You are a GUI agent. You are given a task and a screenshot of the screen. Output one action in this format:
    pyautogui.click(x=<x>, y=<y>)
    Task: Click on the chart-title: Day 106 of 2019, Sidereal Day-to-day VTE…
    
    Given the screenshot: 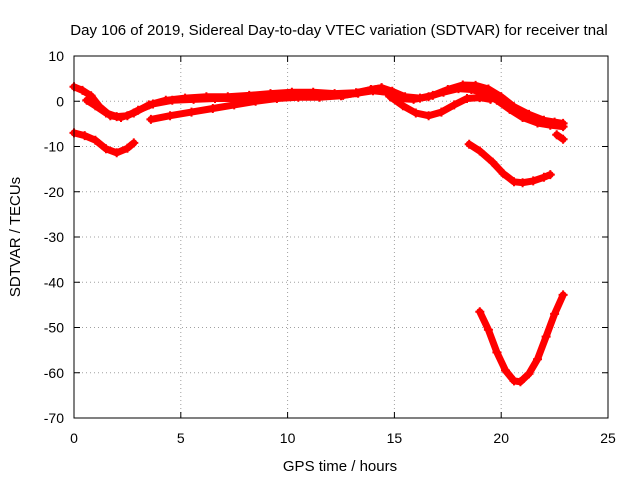 What is the action you would take?
    pyautogui.click(x=338, y=30)
    